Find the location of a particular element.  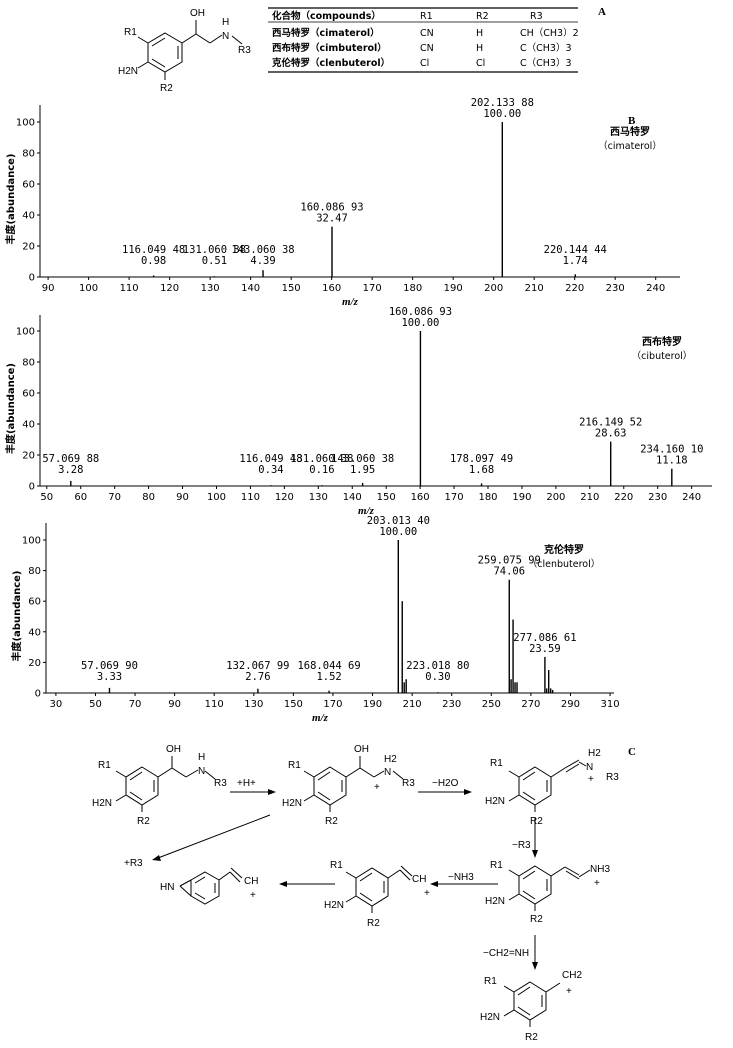

table-header-r1: R1 is located at coordinates (426, 16).